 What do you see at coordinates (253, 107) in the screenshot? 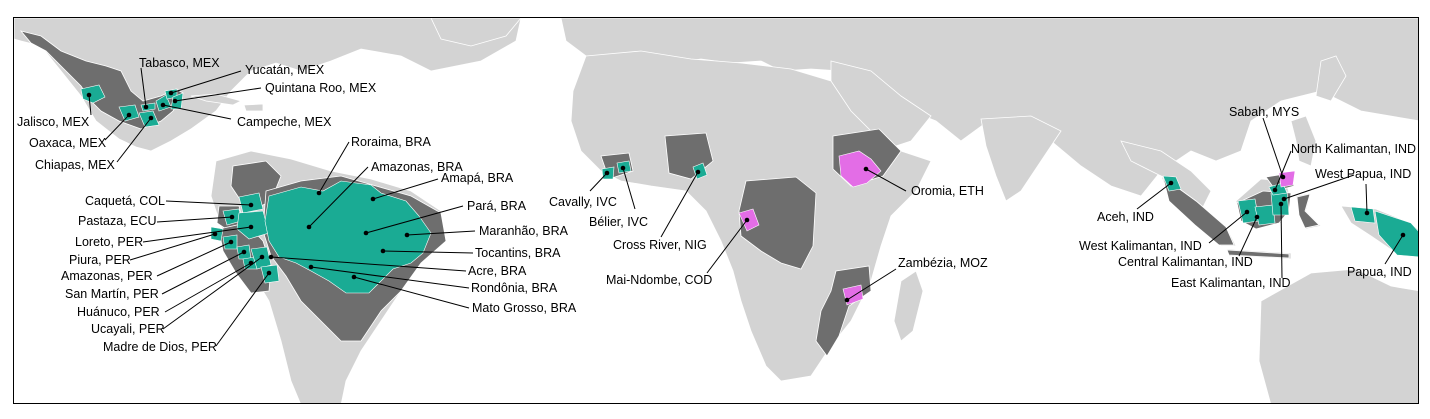
I see `land-hispaniola` at bounding box center [253, 107].